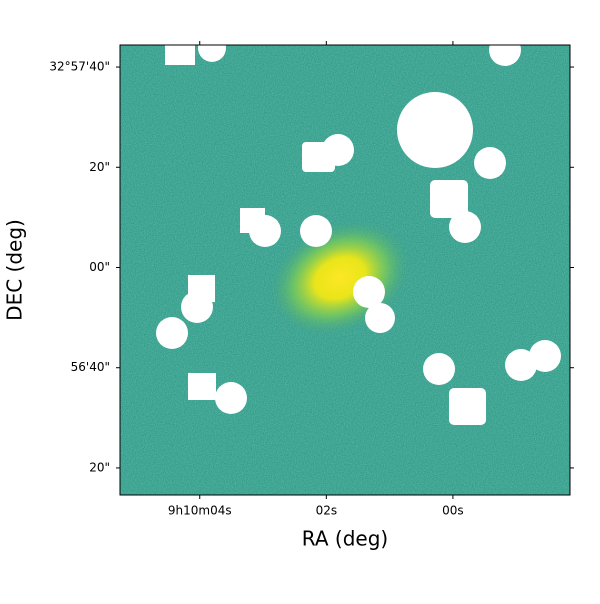 The height and width of the screenshot is (604, 600). Describe the element at coordinates (200, 511) in the screenshot. I see `x-tick-label: 9h10m04s` at that location.